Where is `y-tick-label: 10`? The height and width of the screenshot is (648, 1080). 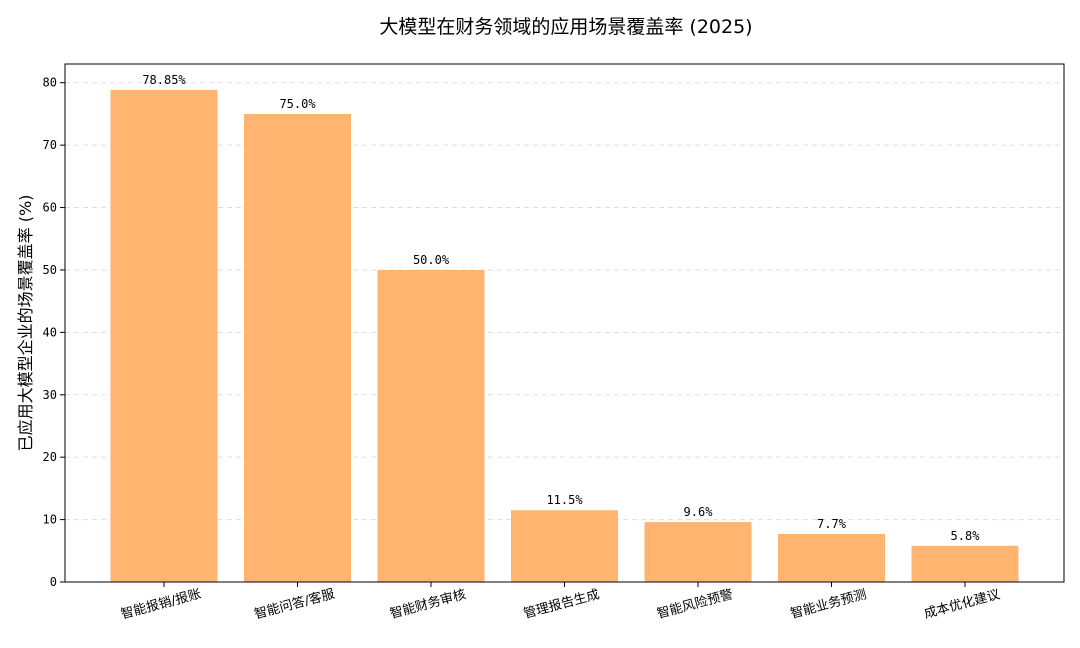
y-tick-label: 10 is located at coordinates (50, 520).